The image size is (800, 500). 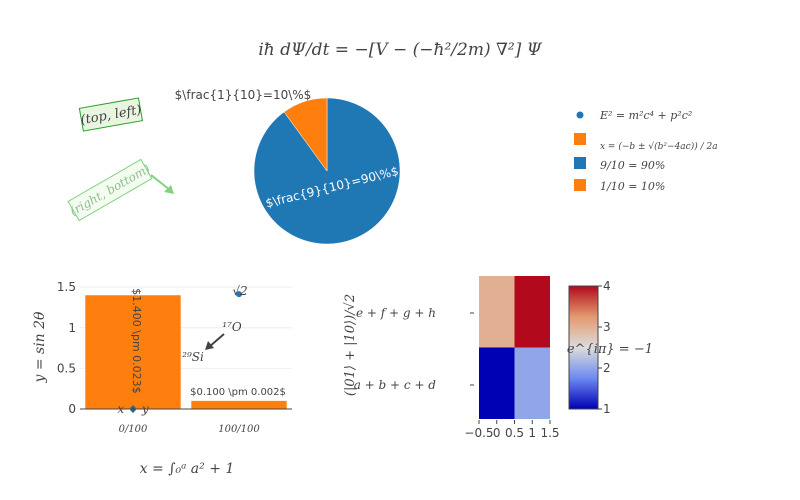 I want to click on colorbar-tick: 1, so click(x=607, y=409).